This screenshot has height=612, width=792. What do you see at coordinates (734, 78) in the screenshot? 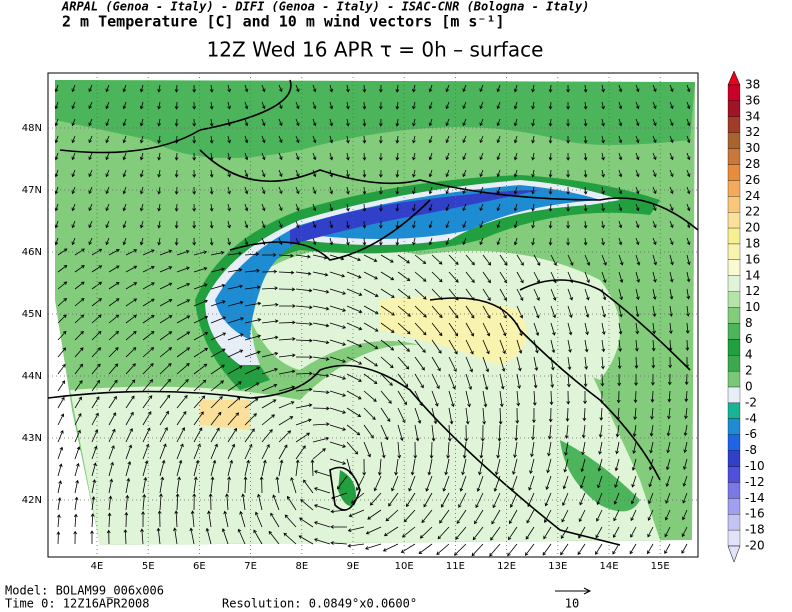
I see `colorbar-top-triangle` at bounding box center [734, 78].